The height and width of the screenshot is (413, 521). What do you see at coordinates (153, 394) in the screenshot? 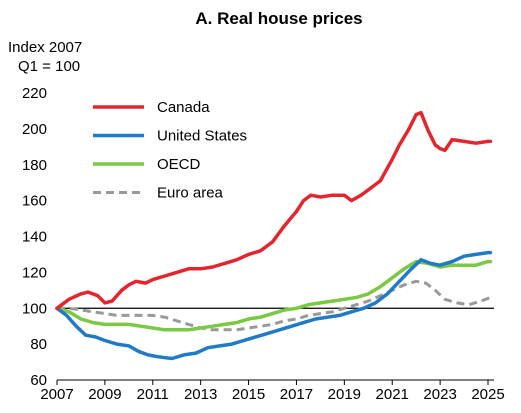
I see `x-tick-label: 2011` at bounding box center [153, 394].